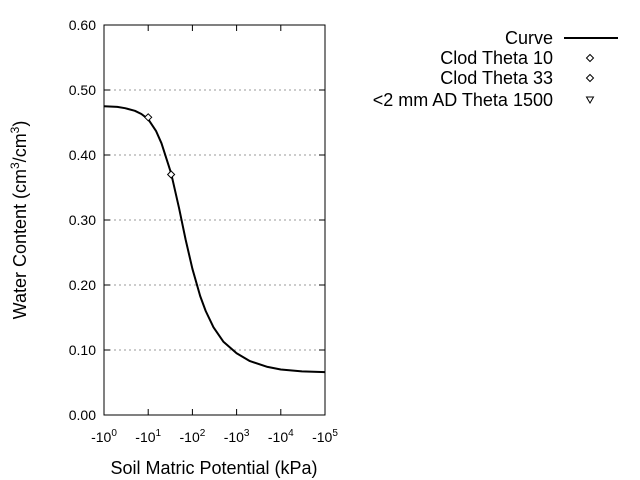 This screenshot has width=640, height=480. I want to click on y-label-part: /cm, so click(20, 147).